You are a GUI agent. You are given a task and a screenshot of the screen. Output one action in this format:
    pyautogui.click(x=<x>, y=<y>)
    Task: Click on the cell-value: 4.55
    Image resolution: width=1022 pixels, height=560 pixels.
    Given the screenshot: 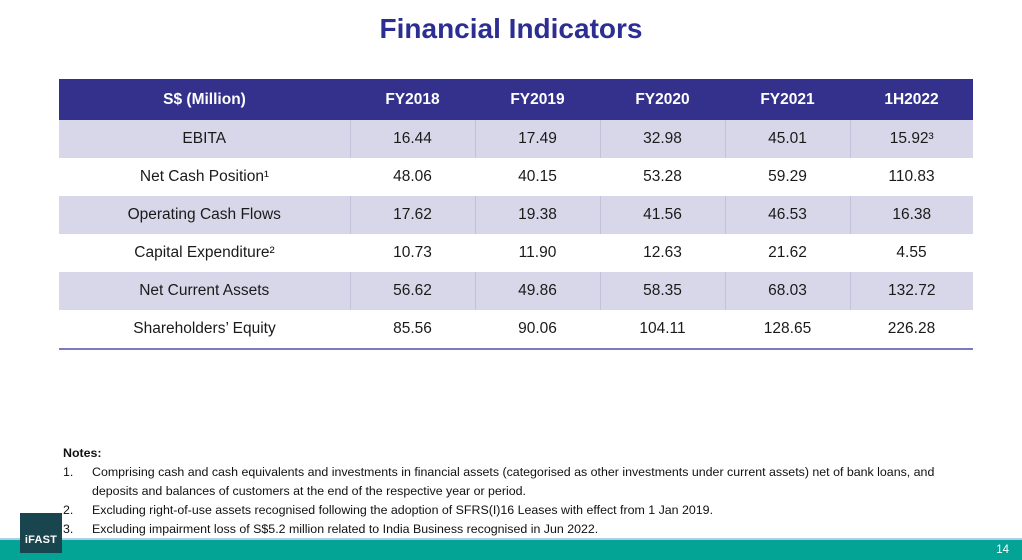 What is the action you would take?
    pyautogui.click(x=911, y=253)
    